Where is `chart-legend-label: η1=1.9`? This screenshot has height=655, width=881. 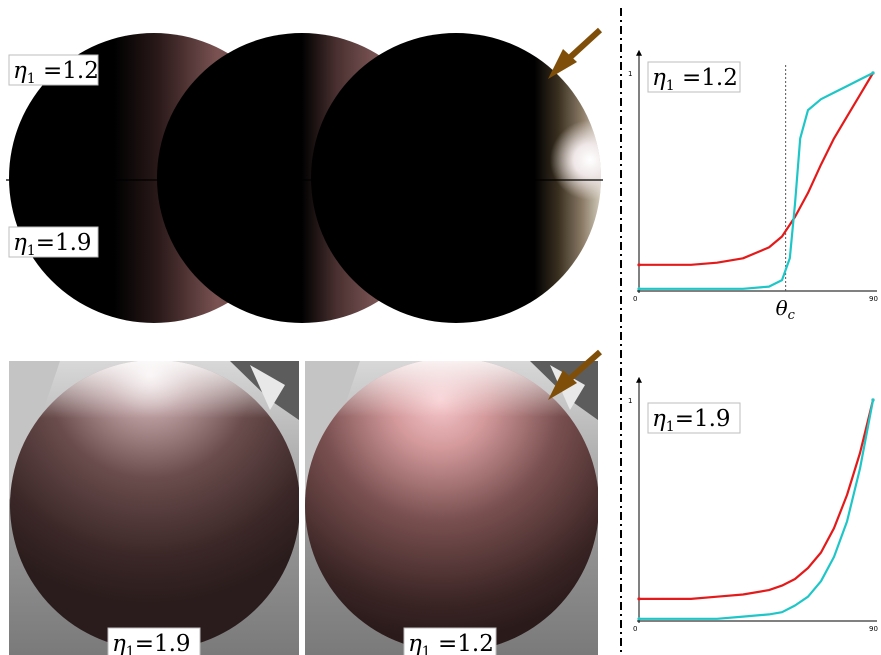 chart-legend-label: η1=1.9 is located at coordinates (694, 418).